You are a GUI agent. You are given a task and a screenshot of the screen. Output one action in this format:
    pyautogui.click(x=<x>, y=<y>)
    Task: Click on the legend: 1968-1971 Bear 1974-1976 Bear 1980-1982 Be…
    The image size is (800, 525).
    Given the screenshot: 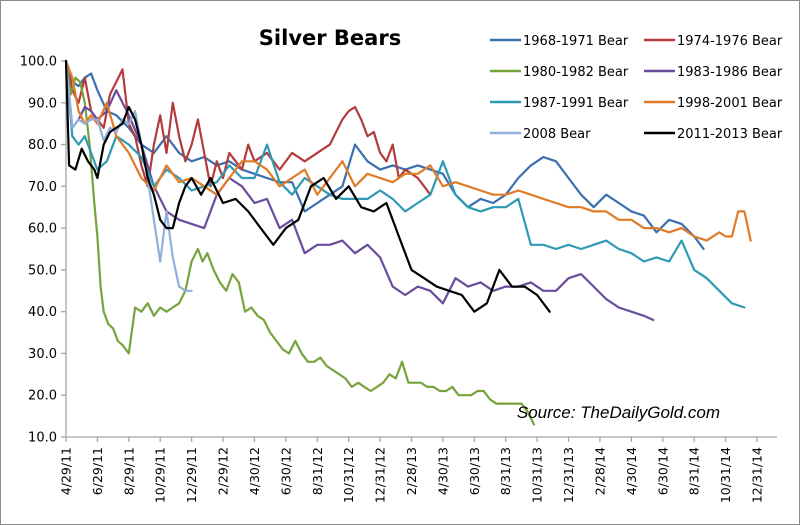 What is the action you would take?
    pyautogui.click(x=636, y=88)
    